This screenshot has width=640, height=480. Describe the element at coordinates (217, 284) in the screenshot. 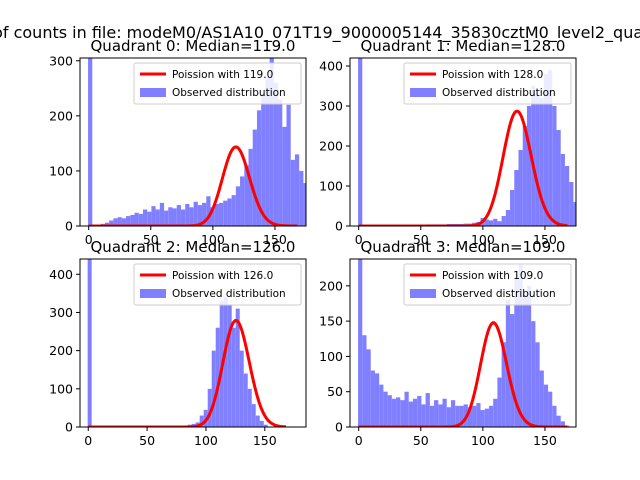

I see `legend: Poission with 126.0 Observed distribution` at that location.